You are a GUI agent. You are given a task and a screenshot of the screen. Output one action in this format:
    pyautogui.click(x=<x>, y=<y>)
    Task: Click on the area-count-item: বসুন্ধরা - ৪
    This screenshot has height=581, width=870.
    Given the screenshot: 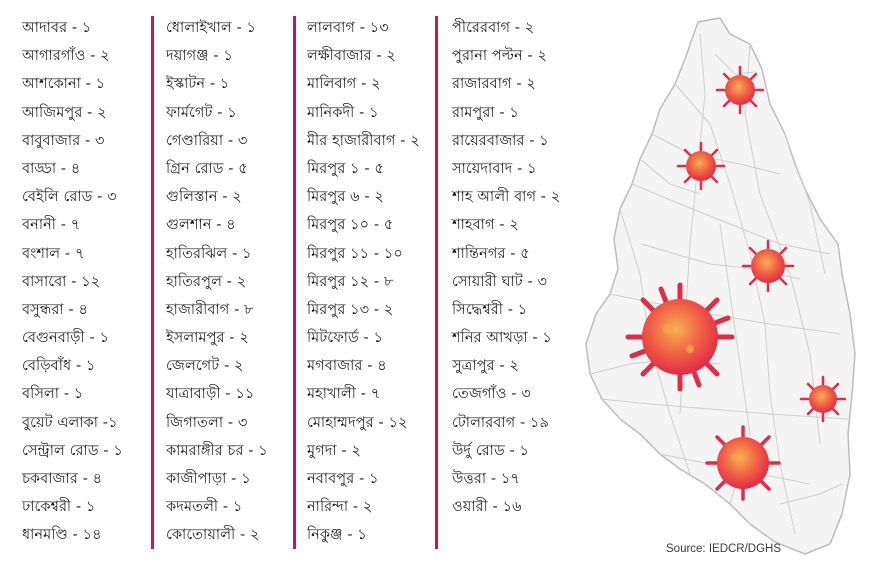 What is the action you would take?
    pyautogui.click(x=55, y=309)
    